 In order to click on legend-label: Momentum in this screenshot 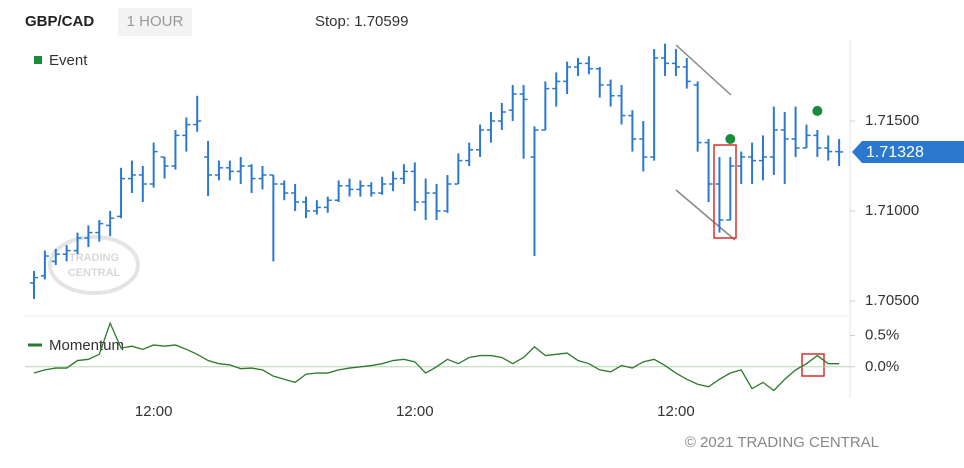, I will do `click(86, 345)`.